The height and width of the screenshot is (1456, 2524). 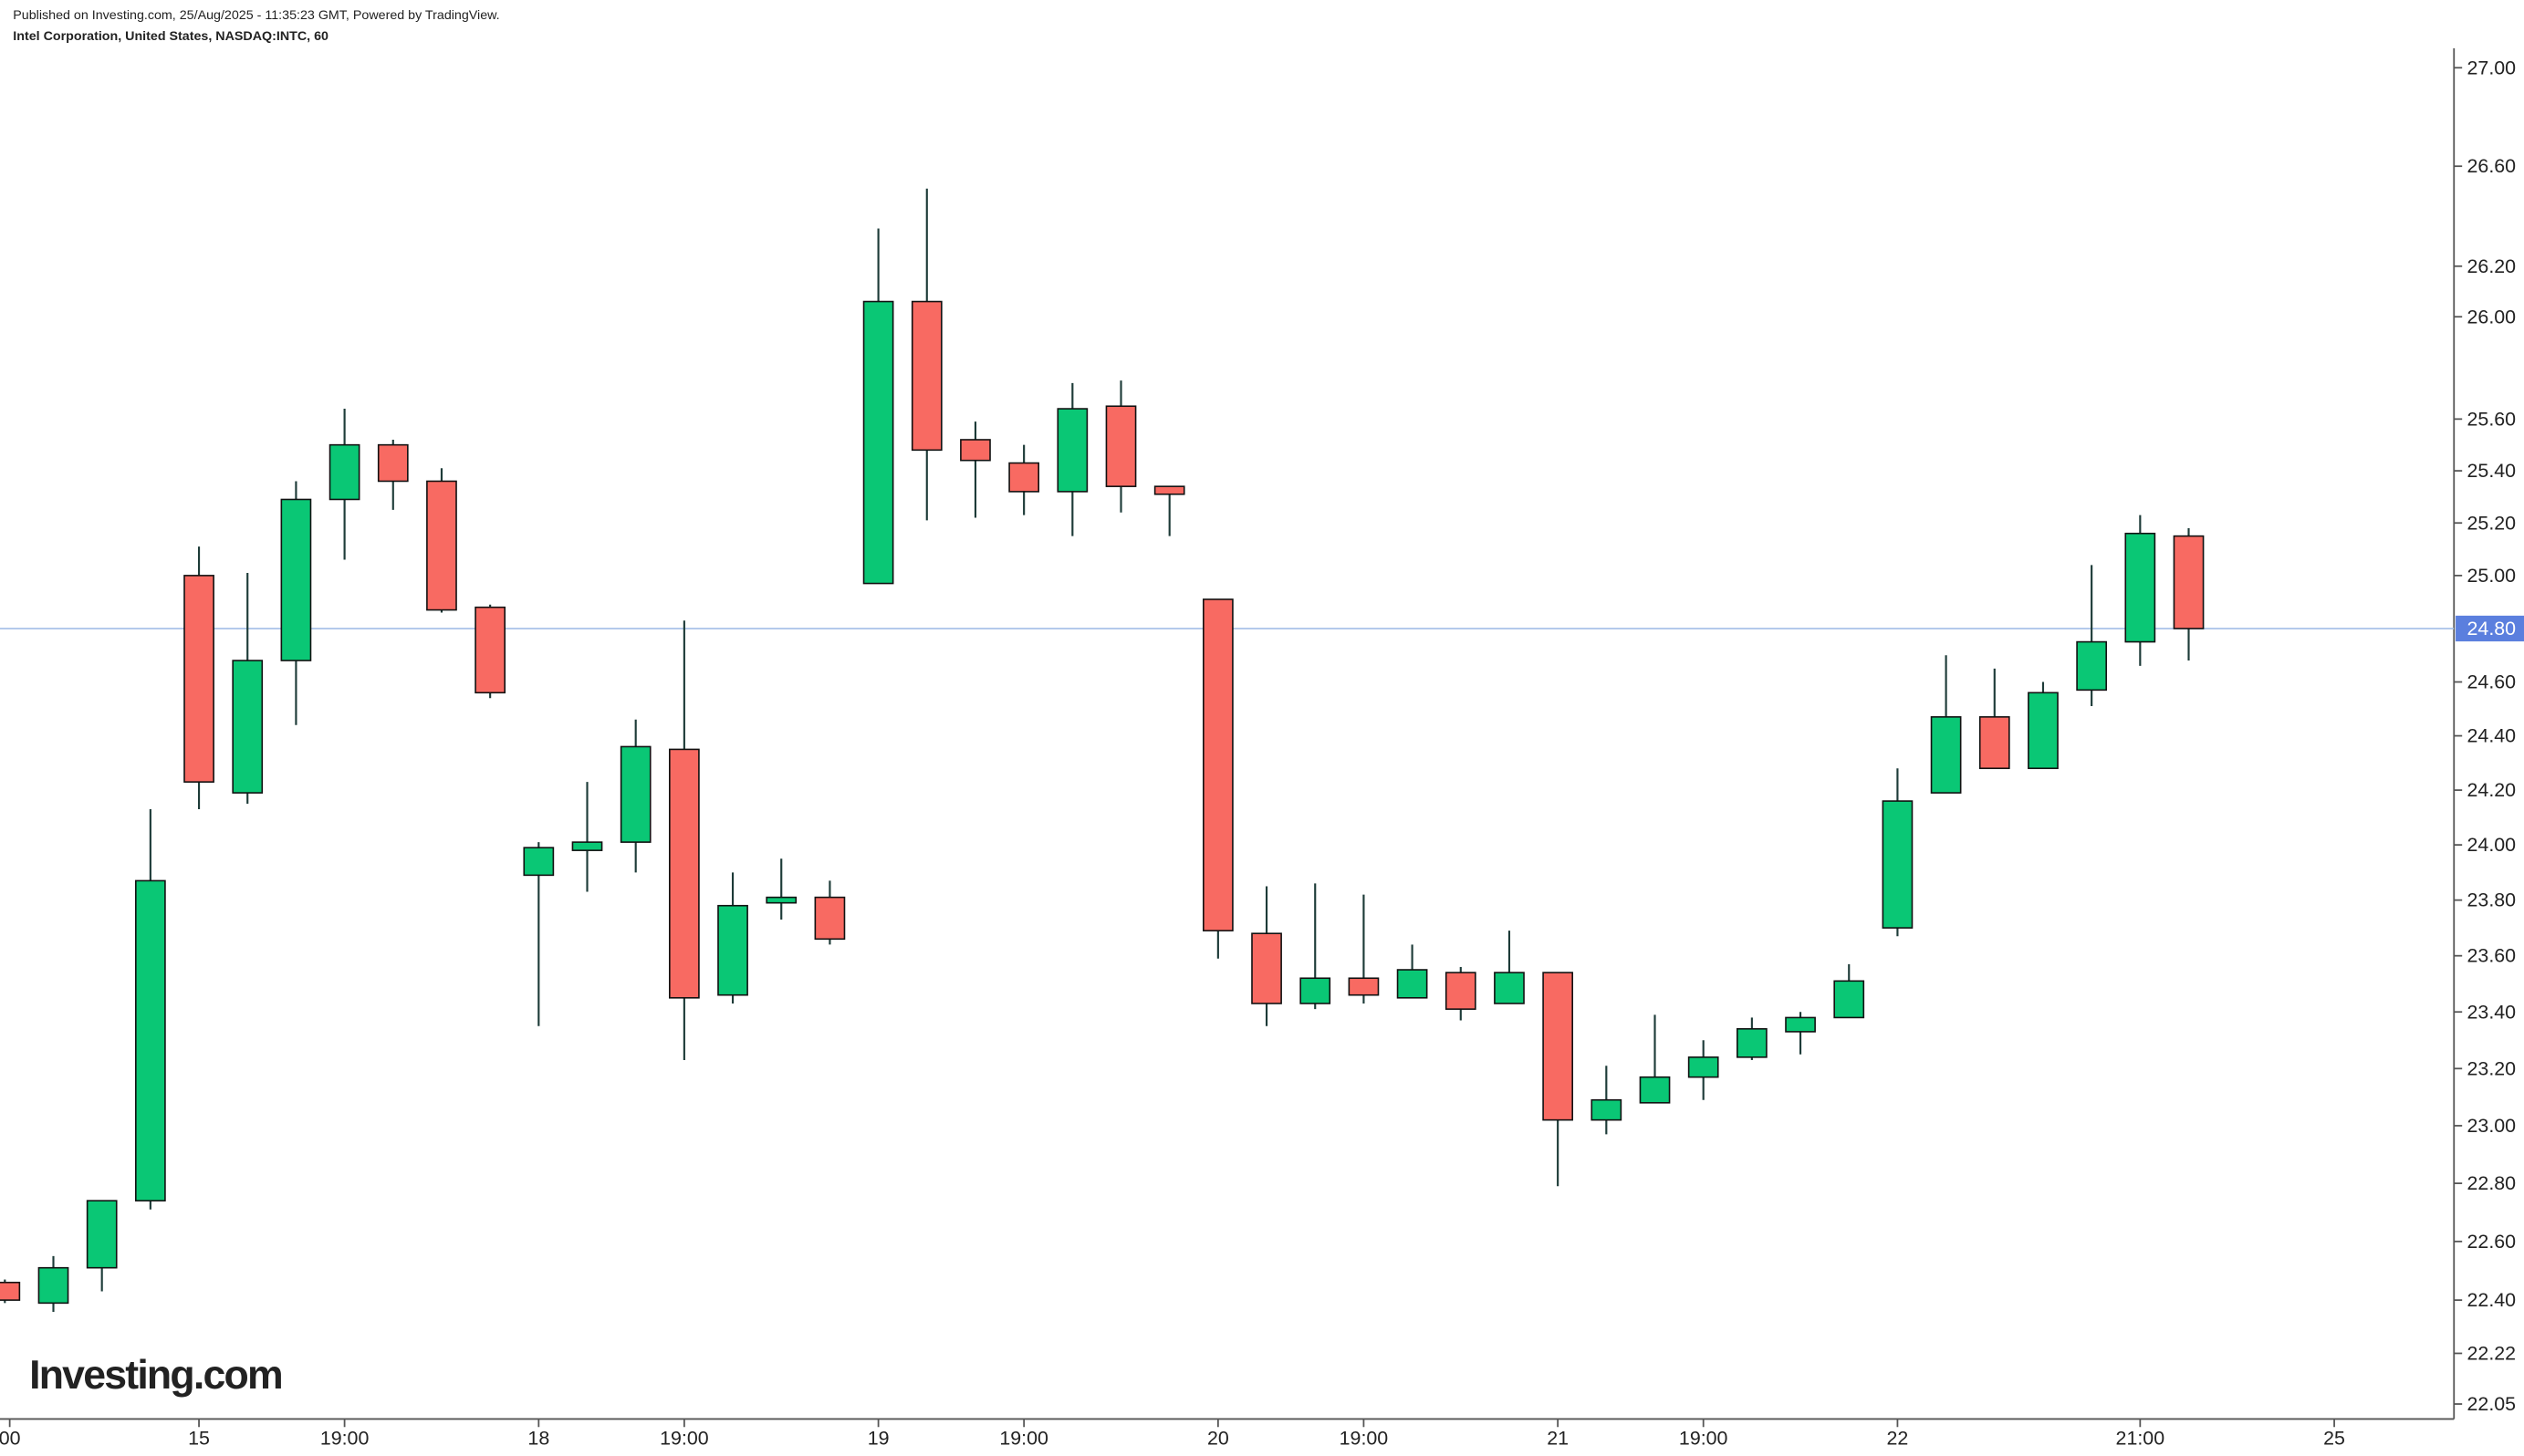 I want to click on x-tick-label: 21:00, so click(x=2140, y=1439).